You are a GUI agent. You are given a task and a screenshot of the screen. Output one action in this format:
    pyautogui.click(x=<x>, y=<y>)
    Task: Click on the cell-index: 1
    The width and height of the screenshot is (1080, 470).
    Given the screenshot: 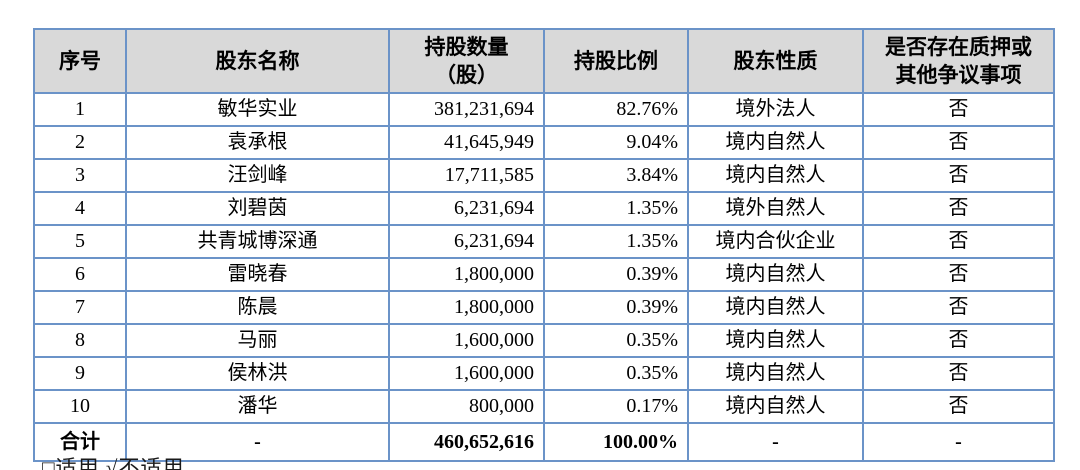 What is the action you would take?
    pyautogui.click(x=80, y=109)
    